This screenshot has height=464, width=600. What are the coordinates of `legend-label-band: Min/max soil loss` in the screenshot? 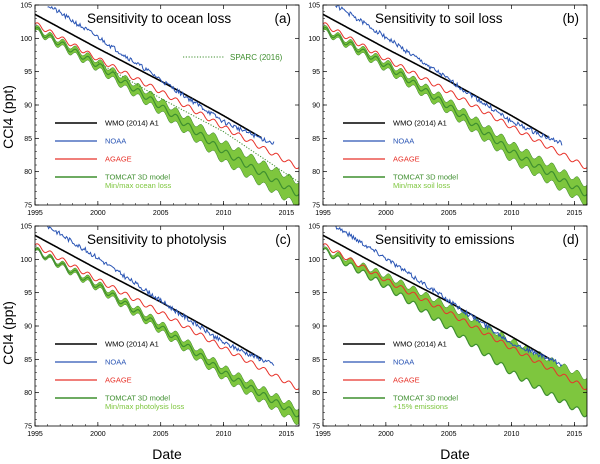 It's located at (421, 185).